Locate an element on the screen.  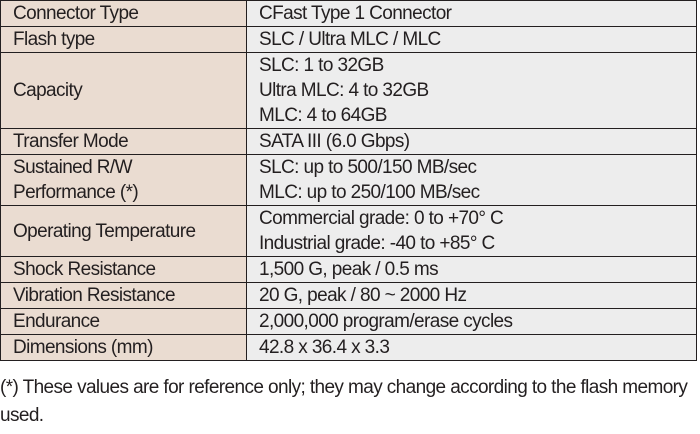
spec-value: 1,500 G, peak / 0.5 ms is located at coordinates (349, 269).